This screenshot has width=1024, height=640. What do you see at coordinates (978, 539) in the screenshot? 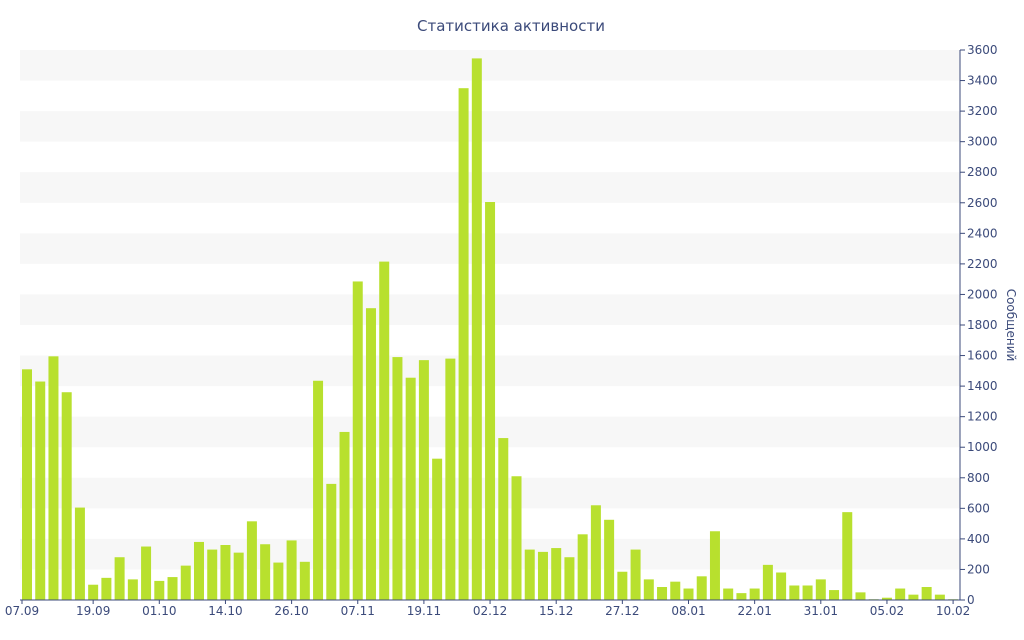
I see `y-tick-label: 400` at bounding box center [978, 539].